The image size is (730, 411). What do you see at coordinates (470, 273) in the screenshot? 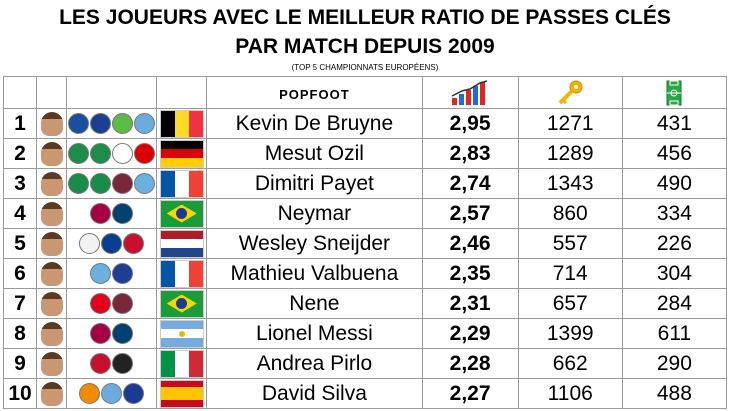
I see `key-passes-ratio: 2,35` at bounding box center [470, 273].